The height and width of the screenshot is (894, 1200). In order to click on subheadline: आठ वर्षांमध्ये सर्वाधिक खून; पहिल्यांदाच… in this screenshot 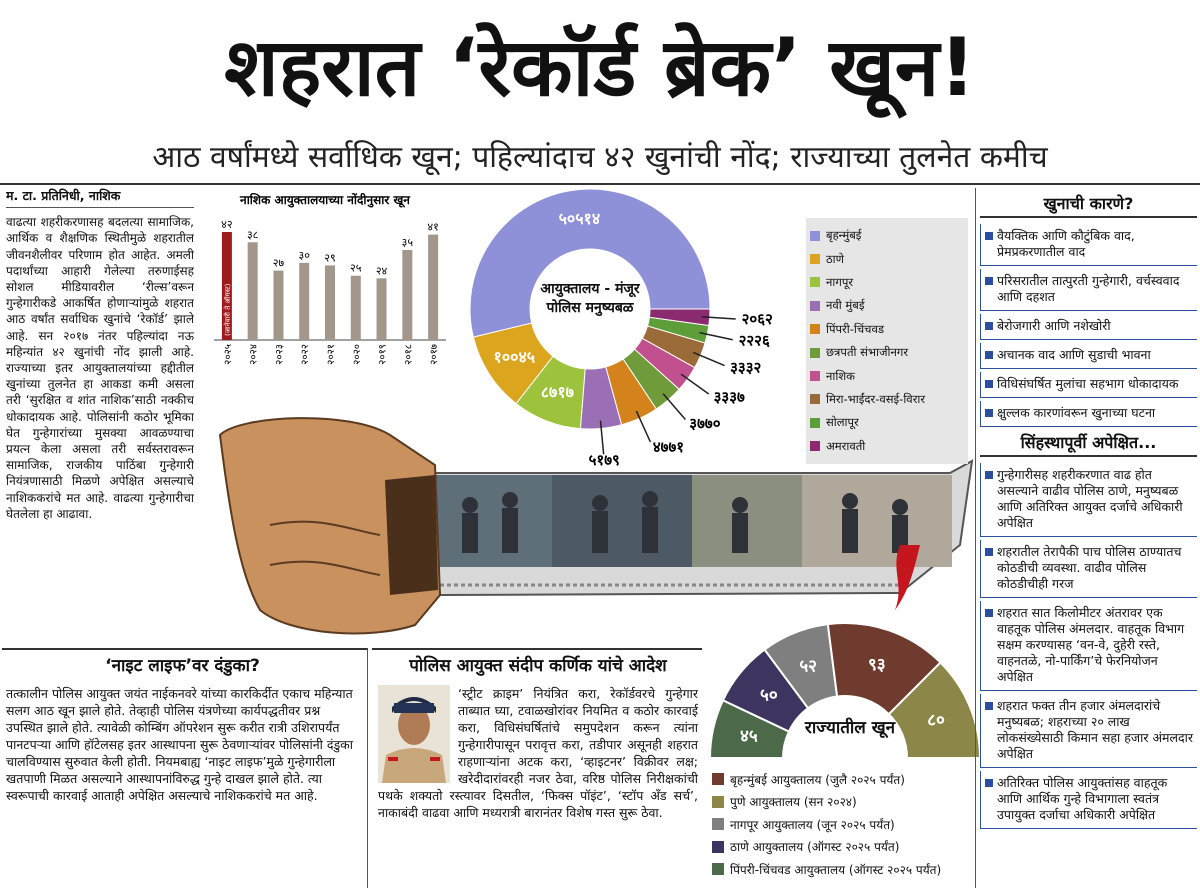, I will do `click(600, 157)`.